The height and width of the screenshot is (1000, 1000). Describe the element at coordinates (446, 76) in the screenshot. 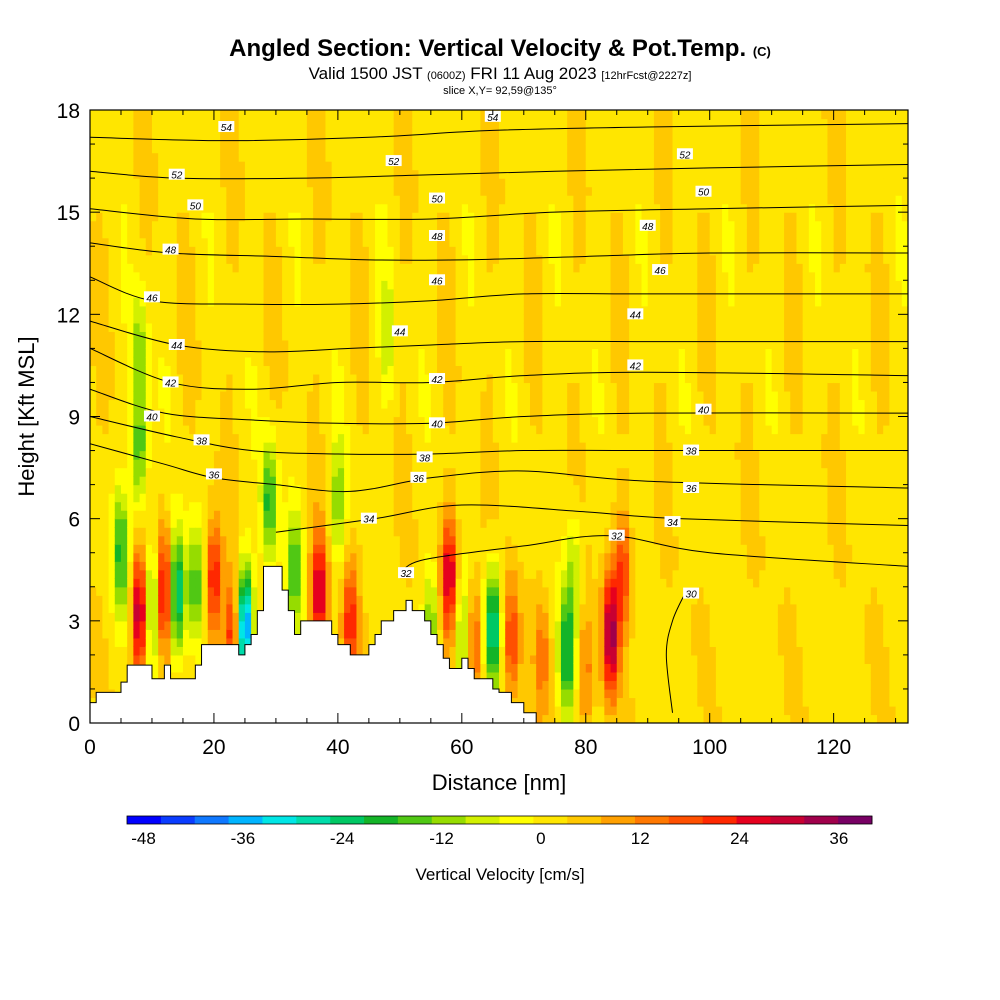

I see `valid-zulu: (0600Z)` at that location.